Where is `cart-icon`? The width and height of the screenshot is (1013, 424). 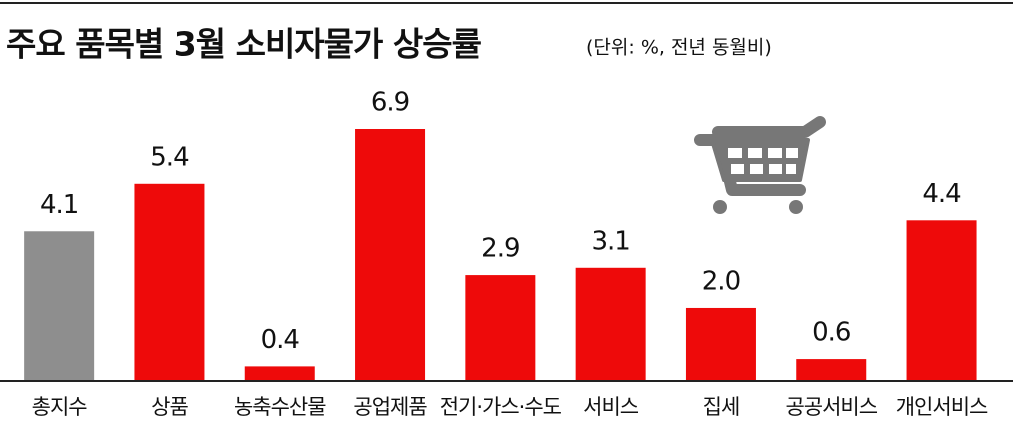
cart-icon is located at coordinates (760, 165).